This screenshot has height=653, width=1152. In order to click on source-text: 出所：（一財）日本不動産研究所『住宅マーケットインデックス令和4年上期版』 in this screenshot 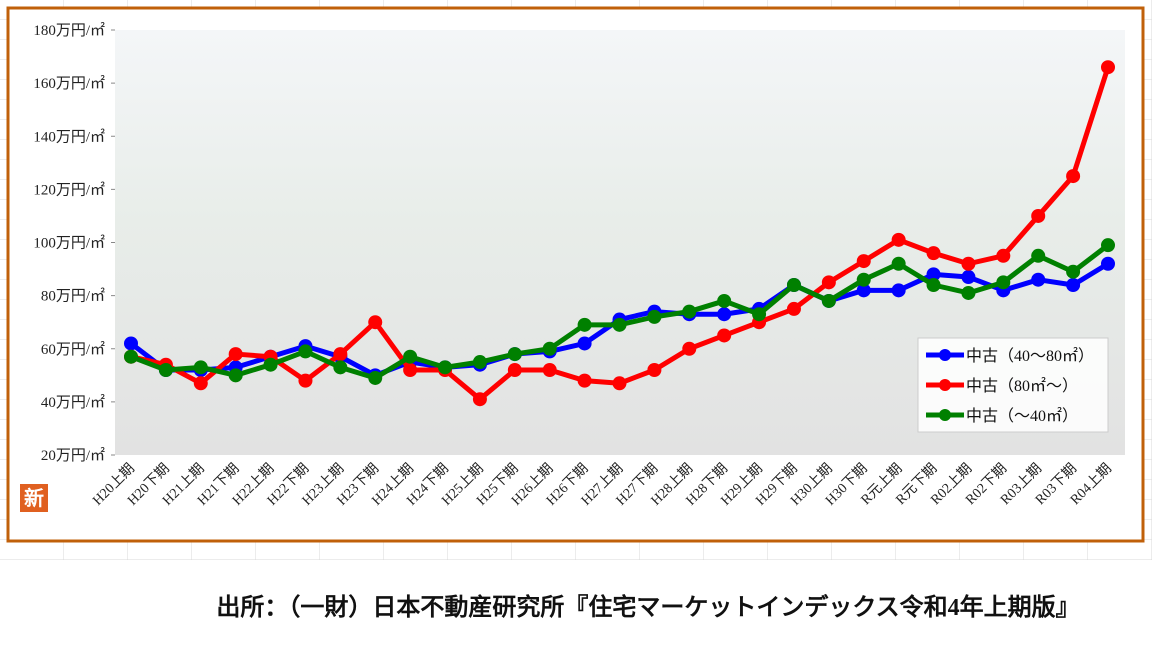, I will do `click(647, 607)`.